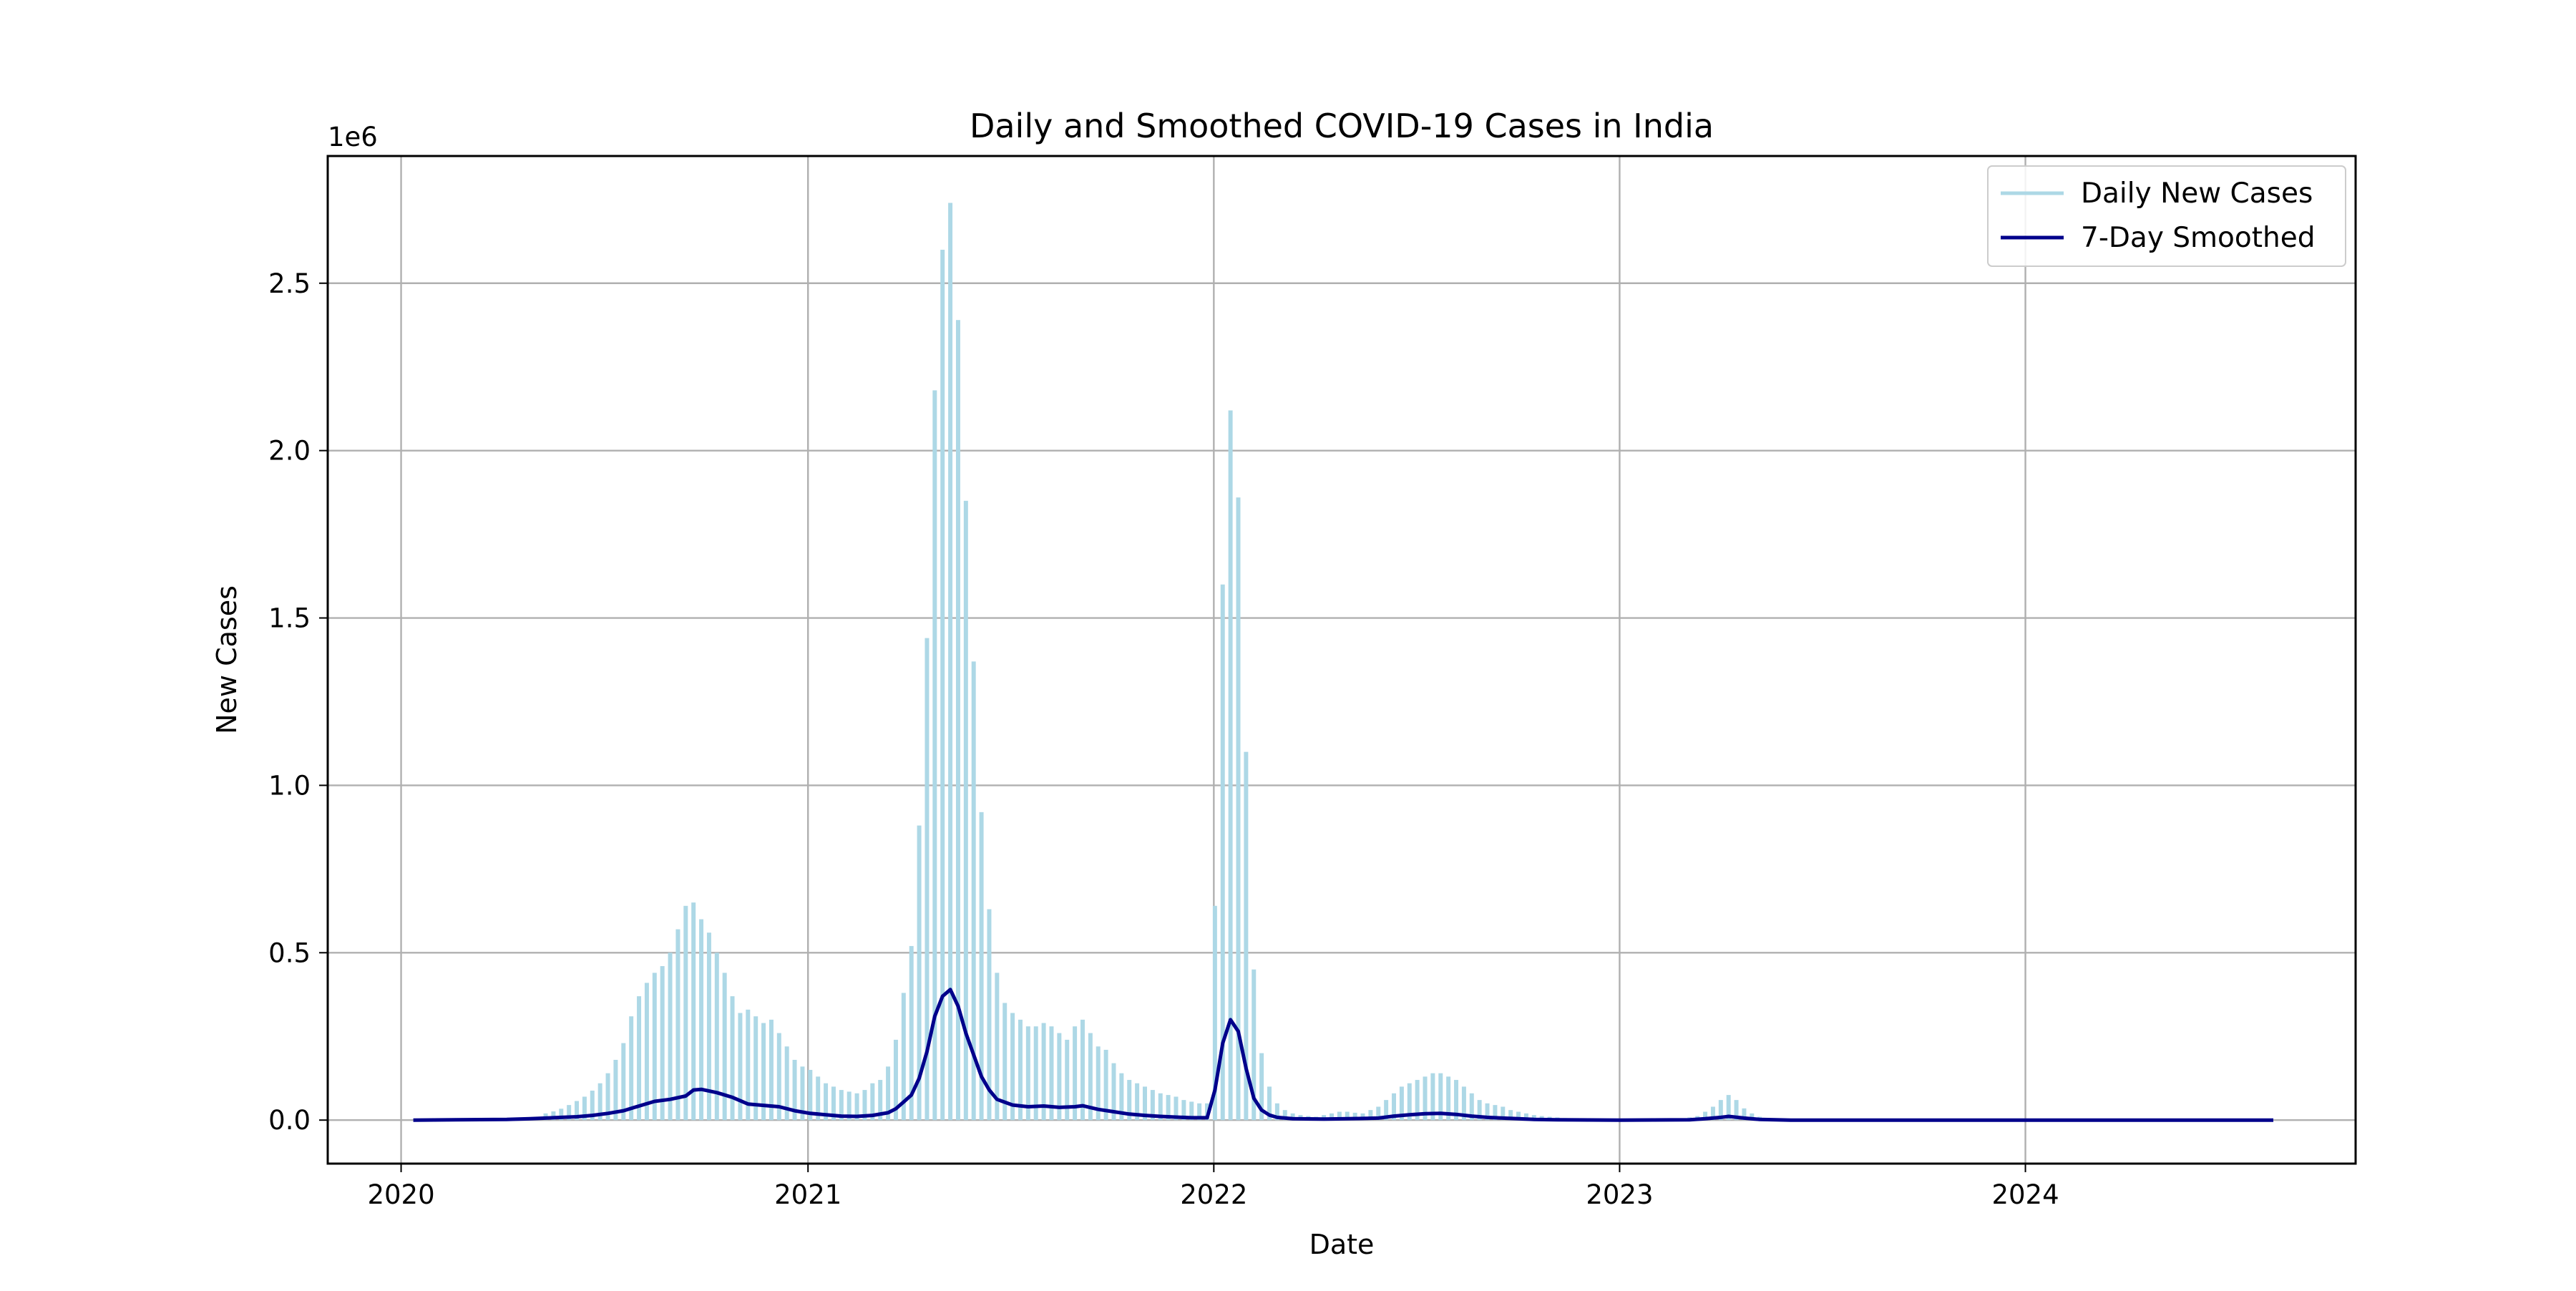 Image resolution: width=2576 pixels, height=1291 pixels. I want to click on y-axis-label: New Cases, so click(227, 659).